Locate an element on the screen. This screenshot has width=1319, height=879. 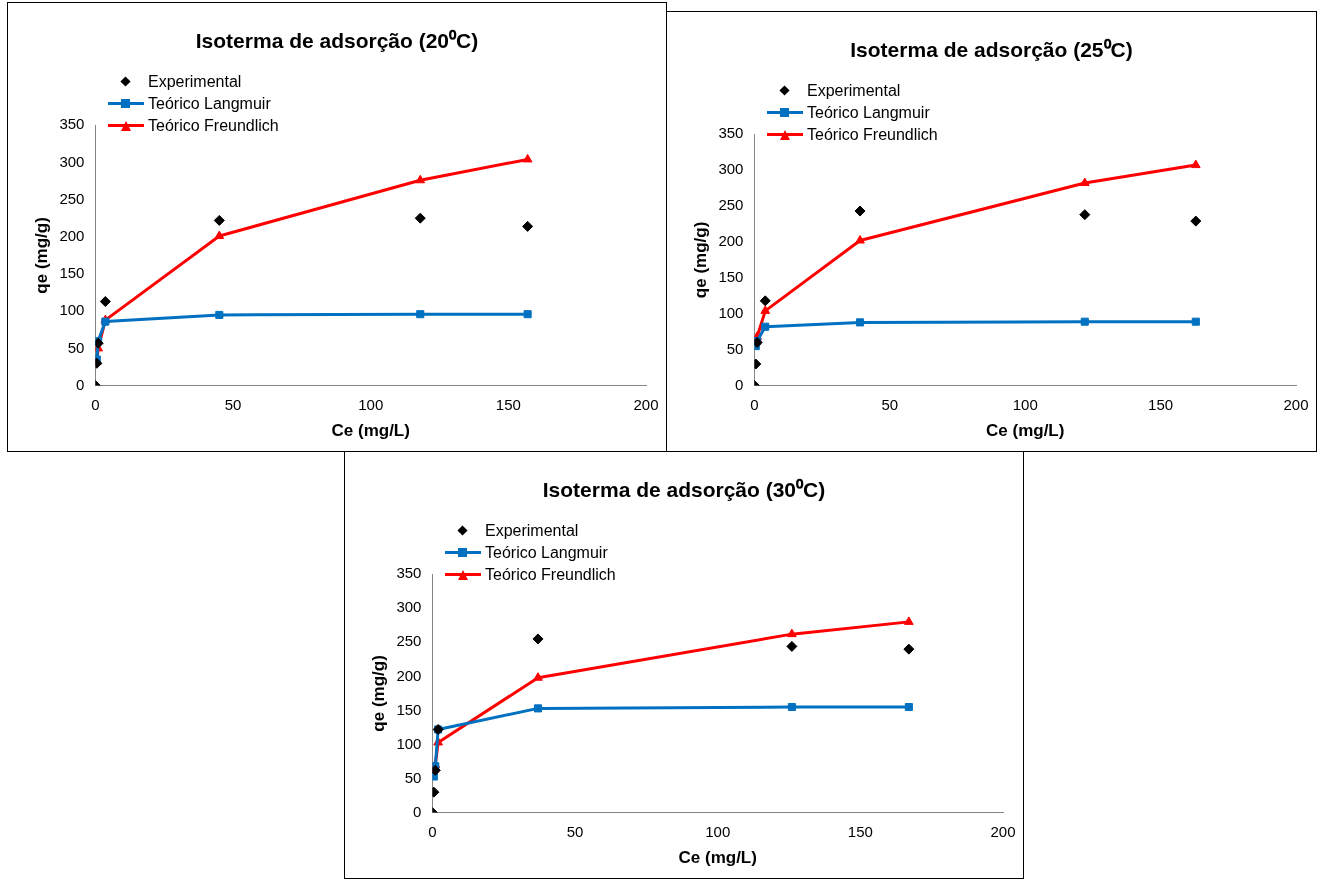
chart-title: Isoterma de adsorção (30⁰C) is located at coordinates (684, 490).